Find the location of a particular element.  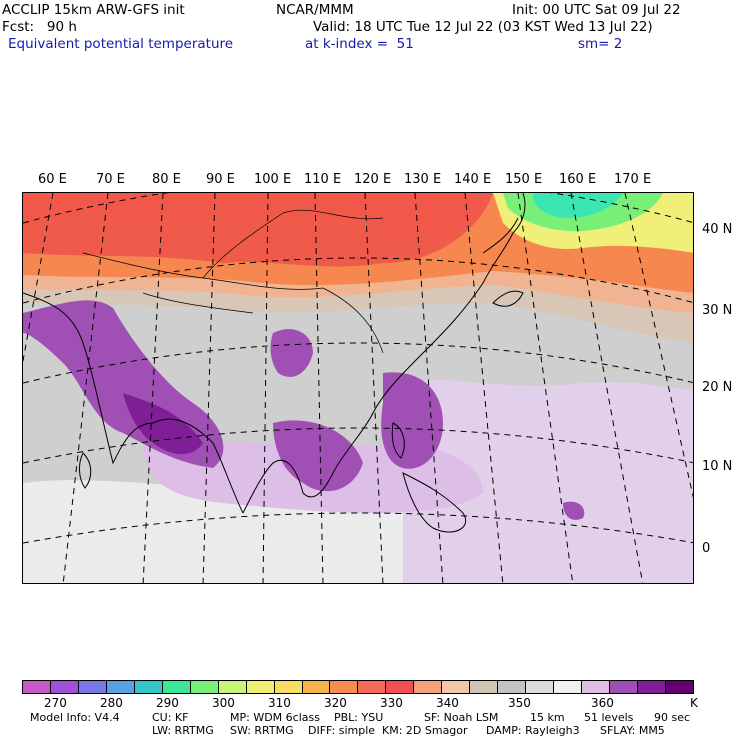

footer-item: DAMP: Rayleigh3 is located at coordinates (533, 730).